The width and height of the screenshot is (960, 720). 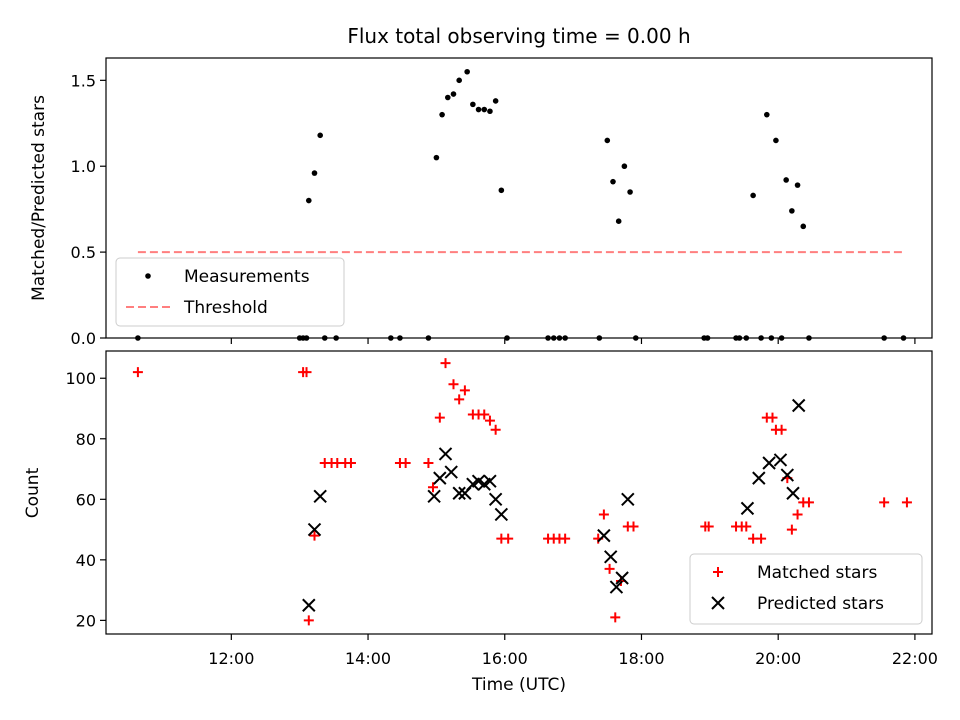 I want to click on legend-measurements-marker, so click(x=148, y=276).